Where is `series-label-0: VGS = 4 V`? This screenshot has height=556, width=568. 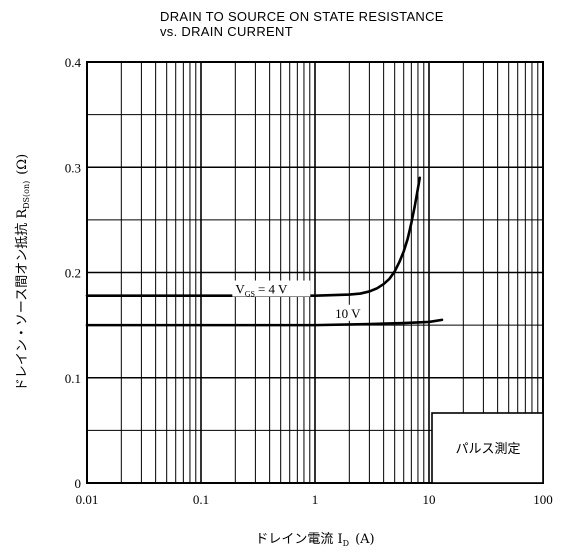 series-label-0: VGS = 4 V is located at coordinates (261, 290).